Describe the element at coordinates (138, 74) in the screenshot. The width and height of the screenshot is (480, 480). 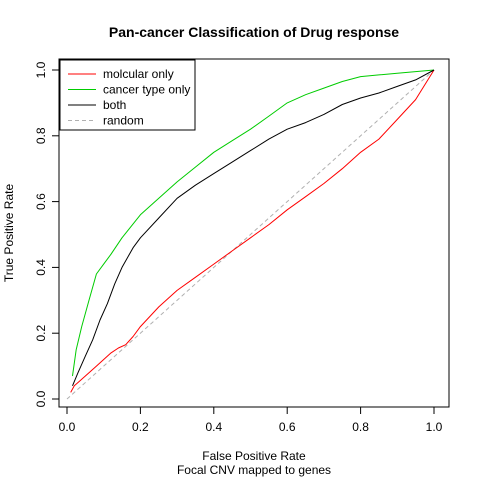
I see `legend-label: molcular only` at that location.